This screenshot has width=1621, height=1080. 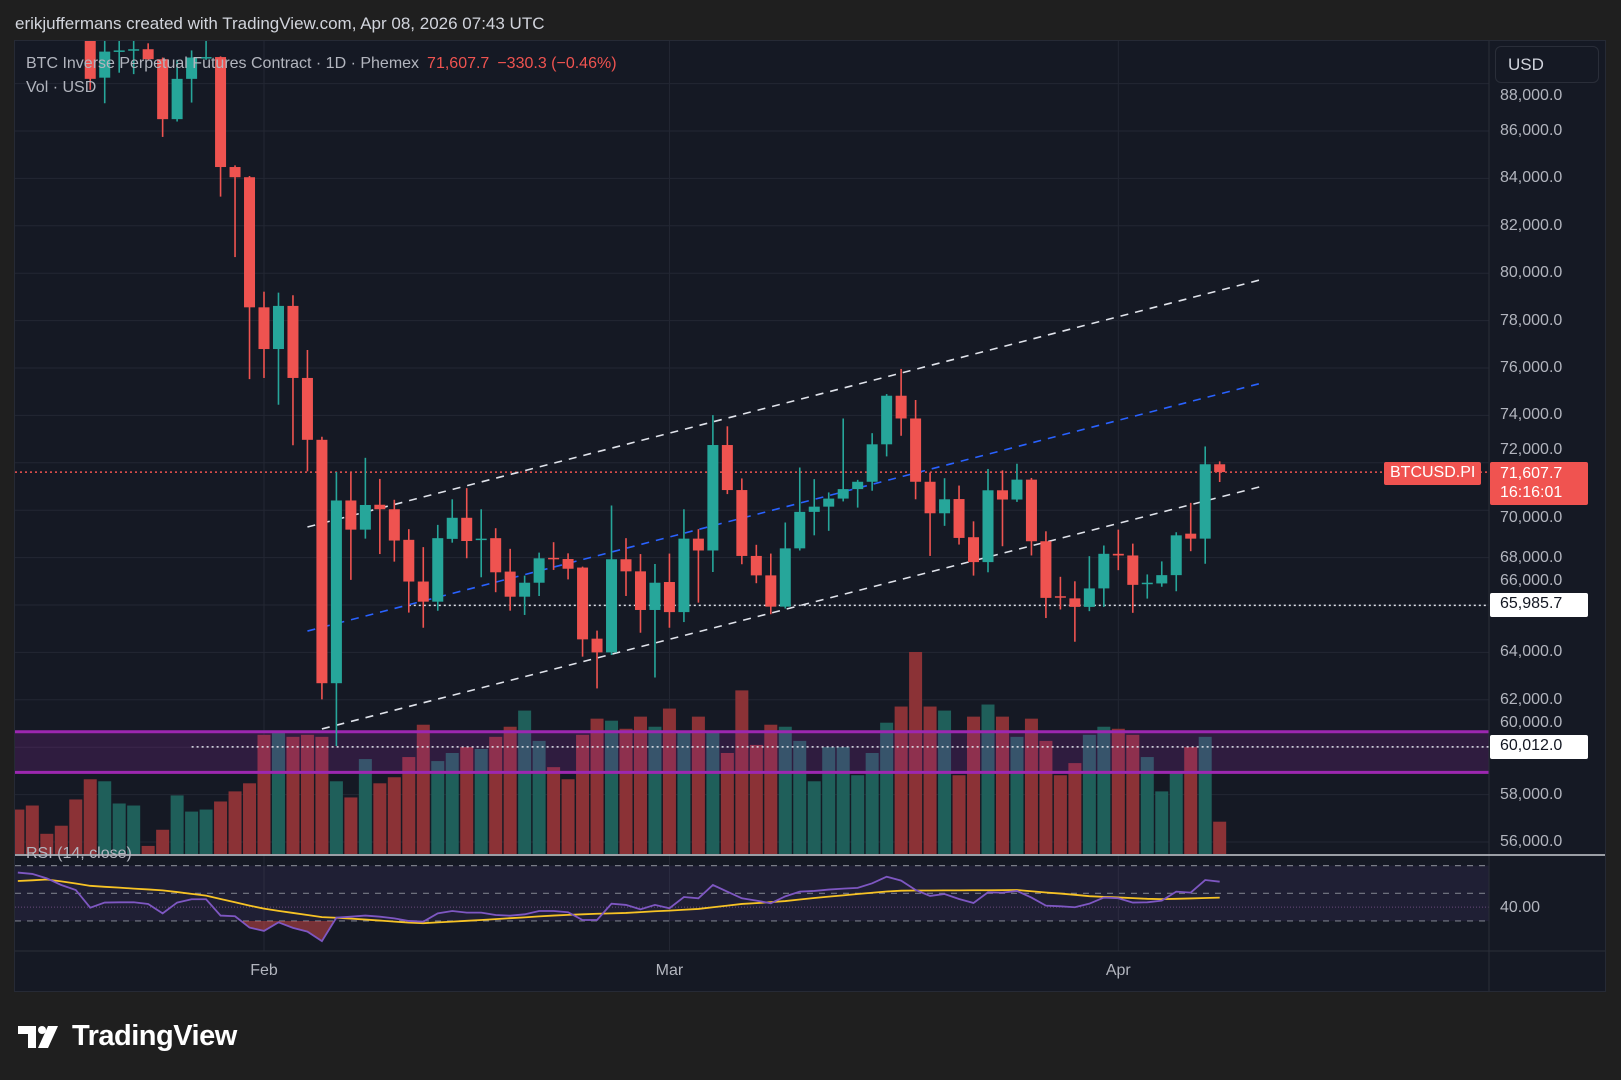 I want to click on price-axis-tick: 72,000.0, so click(x=1531, y=449).